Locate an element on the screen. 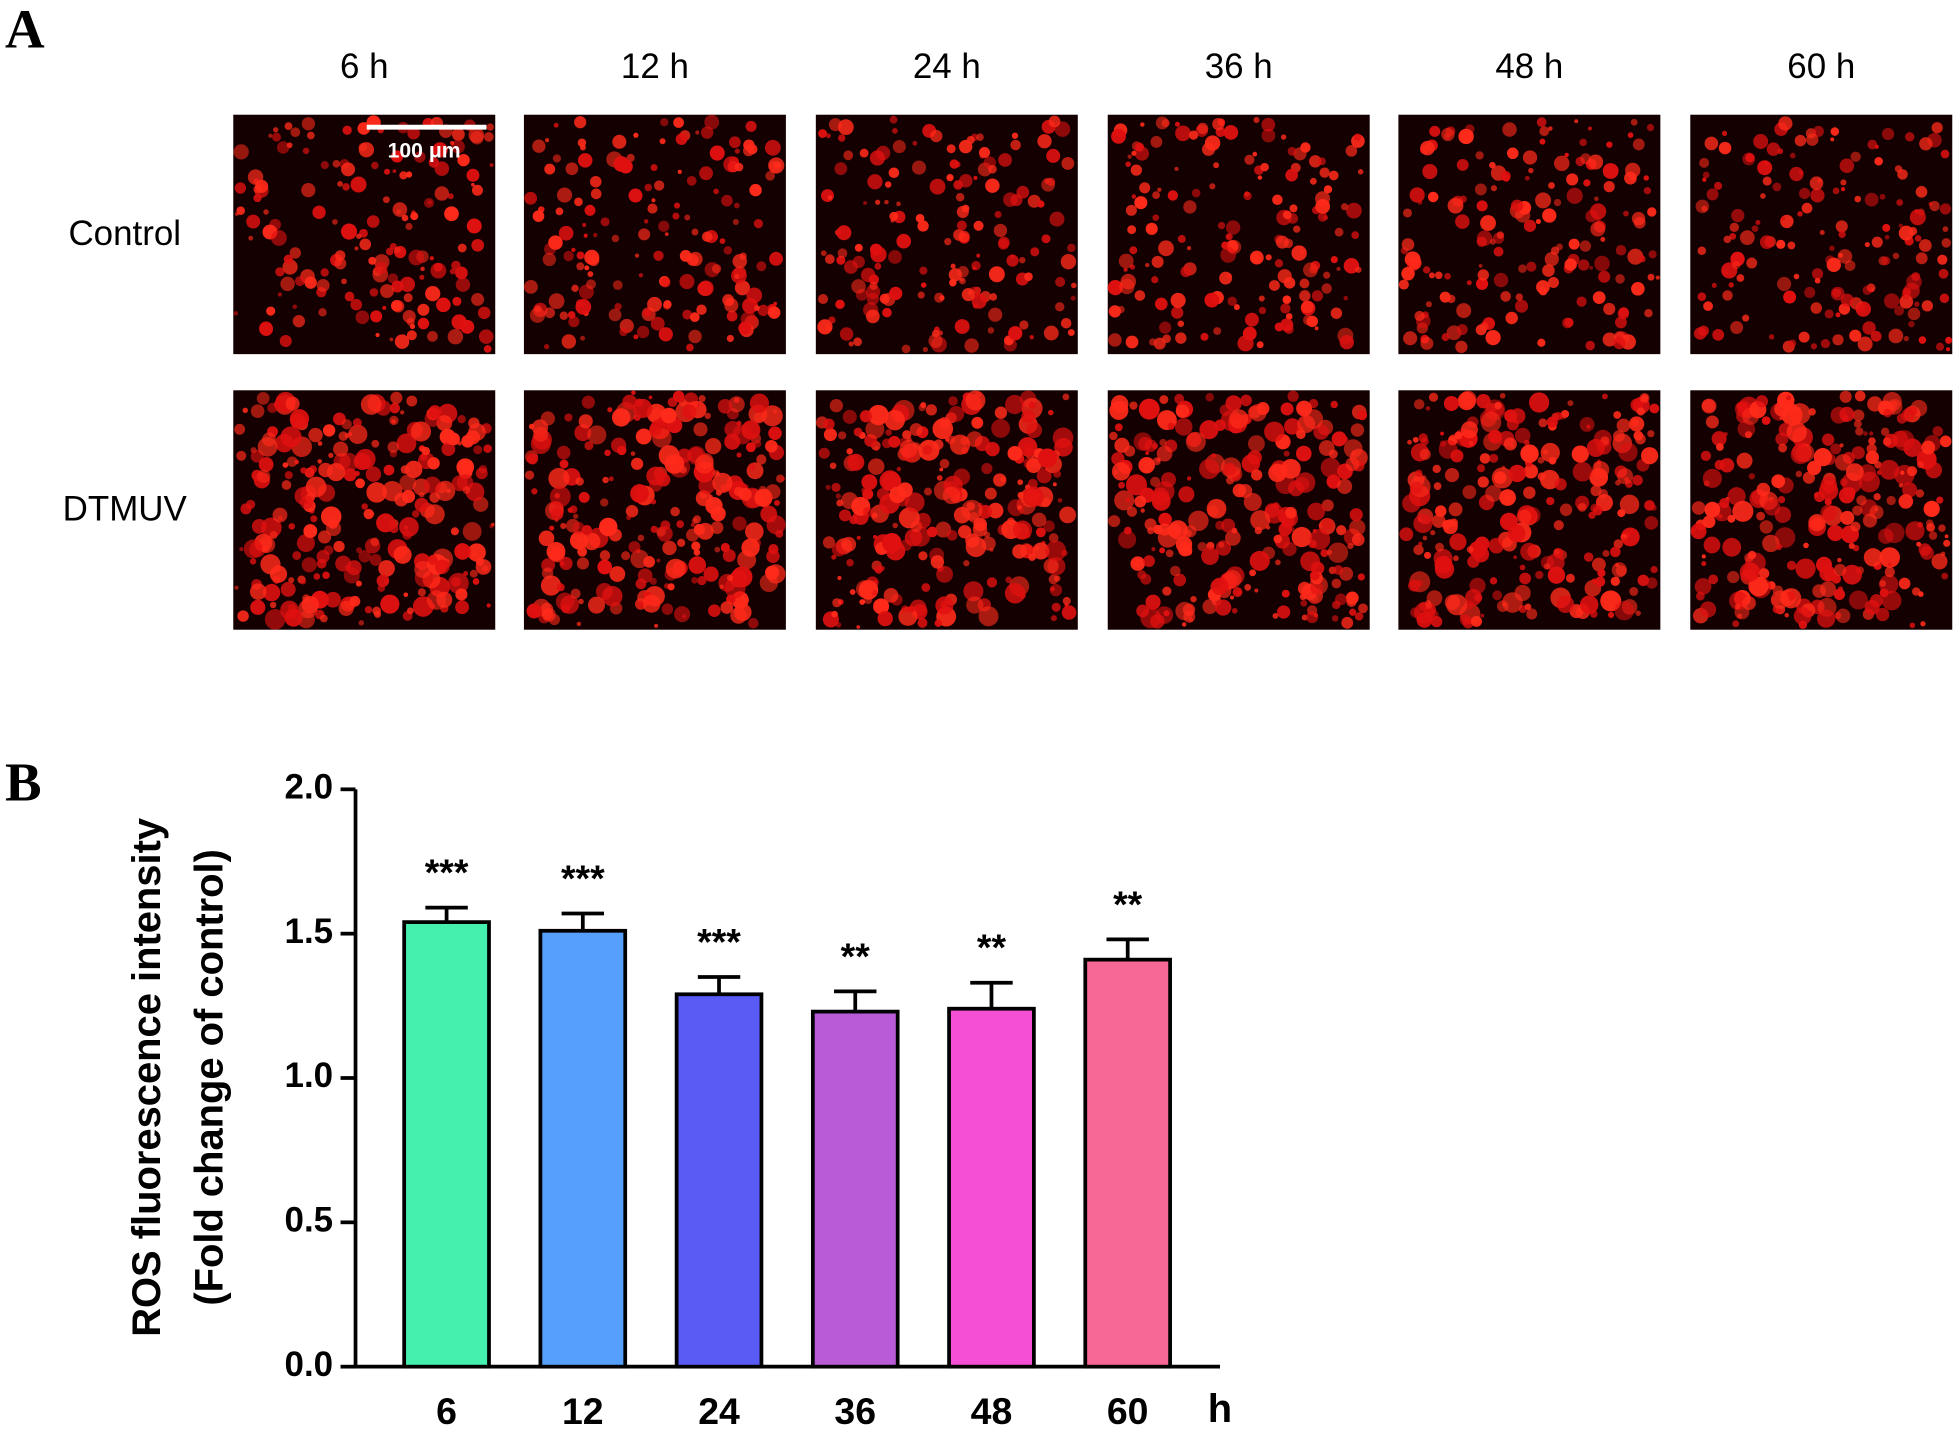 This screenshot has height=1434, width=1956. column-label: 12 h is located at coordinates (655, 66).